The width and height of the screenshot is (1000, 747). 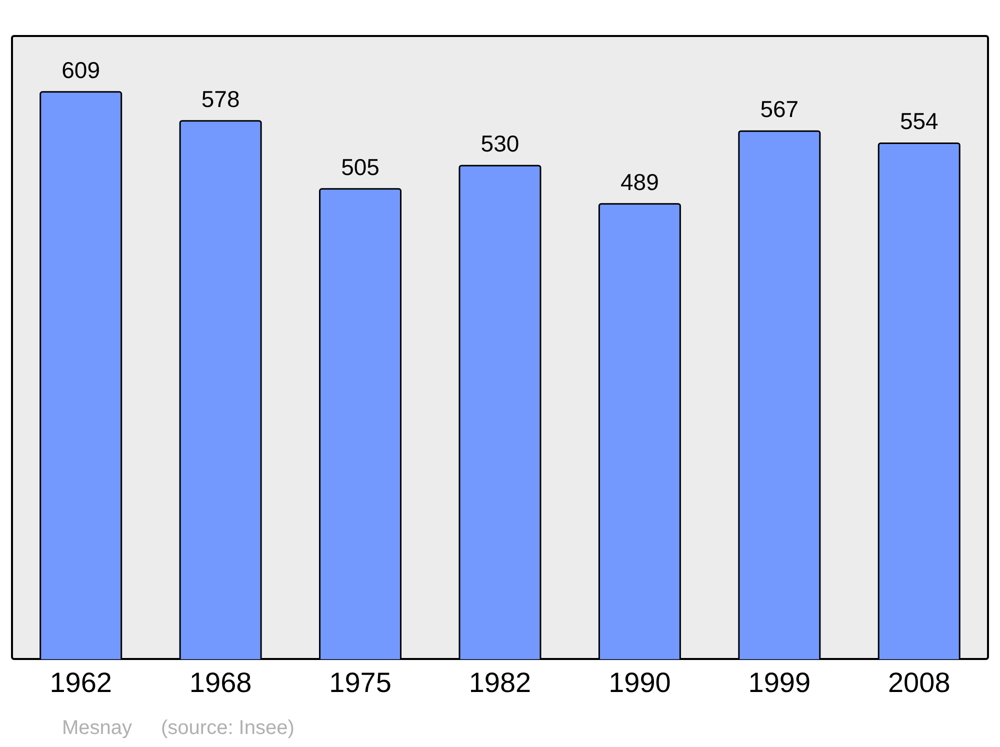 I want to click on data-label: 567, so click(x=779, y=109).